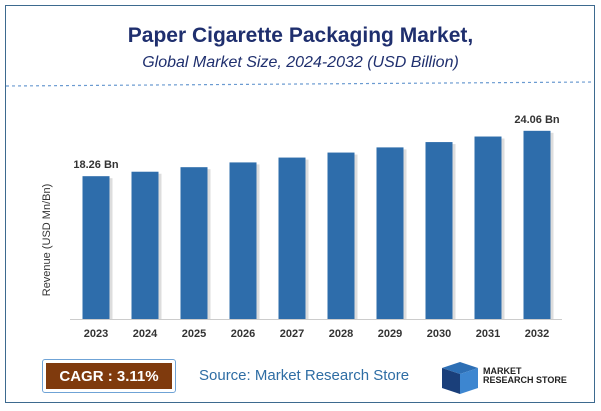 This screenshot has width=601, height=411. What do you see at coordinates (390, 334) in the screenshot?
I see `x-tick-label: 2029` at bounding box center [390, 334].